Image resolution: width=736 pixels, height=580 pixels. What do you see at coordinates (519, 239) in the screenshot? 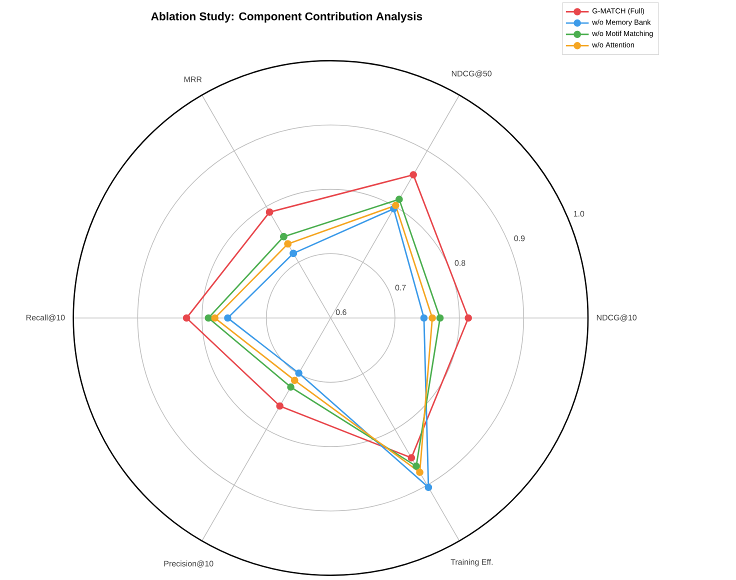
I see `y-tick-label: 0.9` at bounding box center [519, 239].